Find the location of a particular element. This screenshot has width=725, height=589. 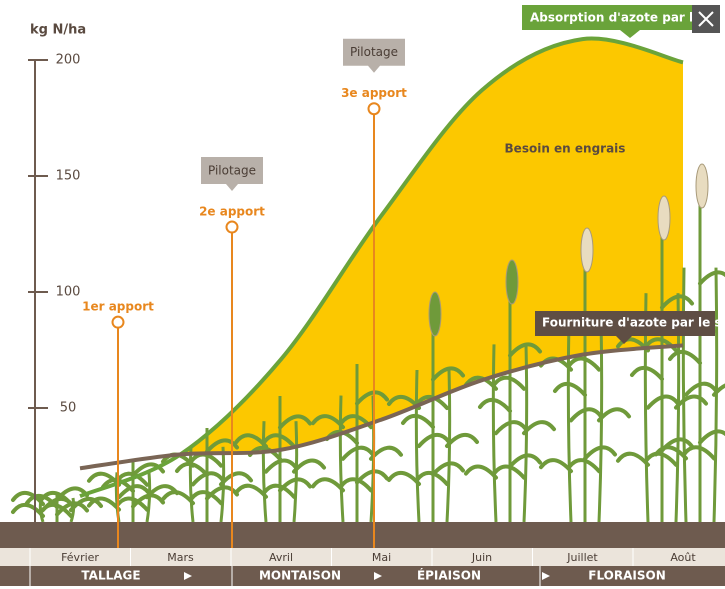

x-tick-label: Avril is located at coordinates (281, 557).